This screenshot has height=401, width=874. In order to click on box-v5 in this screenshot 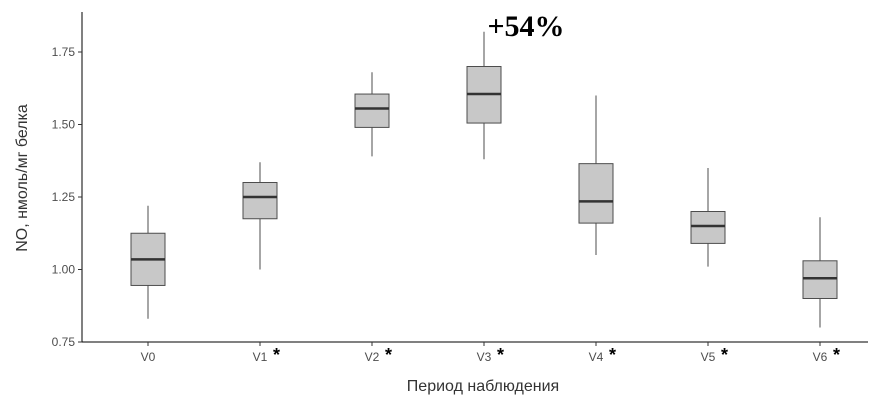, I will do `click(708, 217)`.